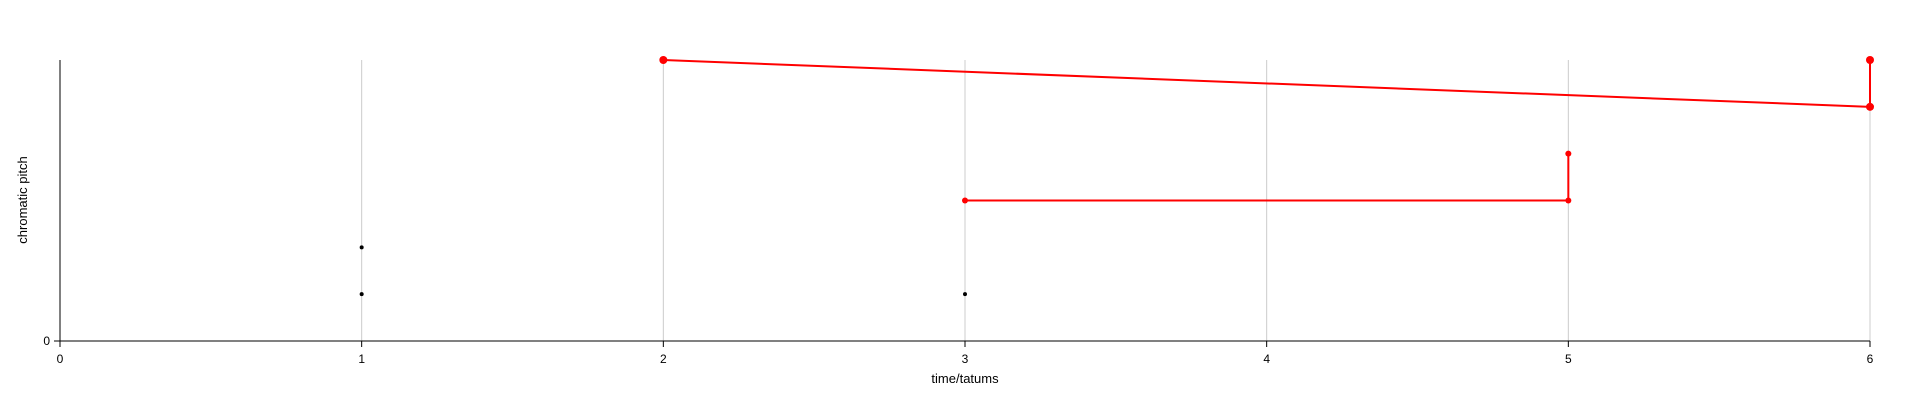  I want to click on x-tick-label-6: 6, so click(1870, 359).